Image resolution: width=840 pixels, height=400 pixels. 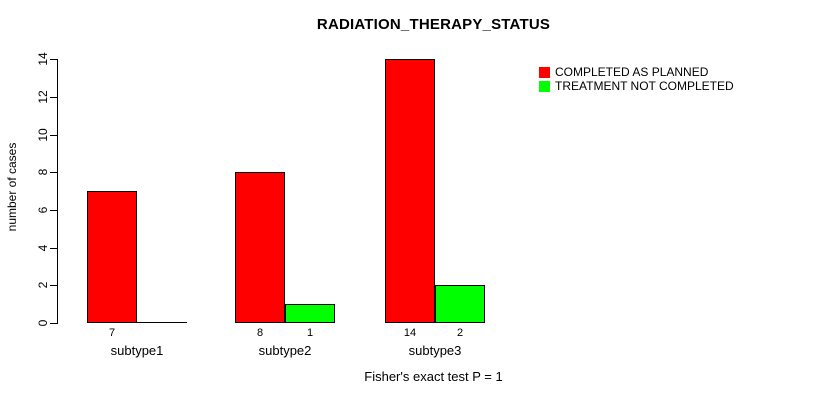 What do you see at coordinates (460, 333) in the screenshot?
I see `bar-value-label: 2` at bounding box center [460, 333].